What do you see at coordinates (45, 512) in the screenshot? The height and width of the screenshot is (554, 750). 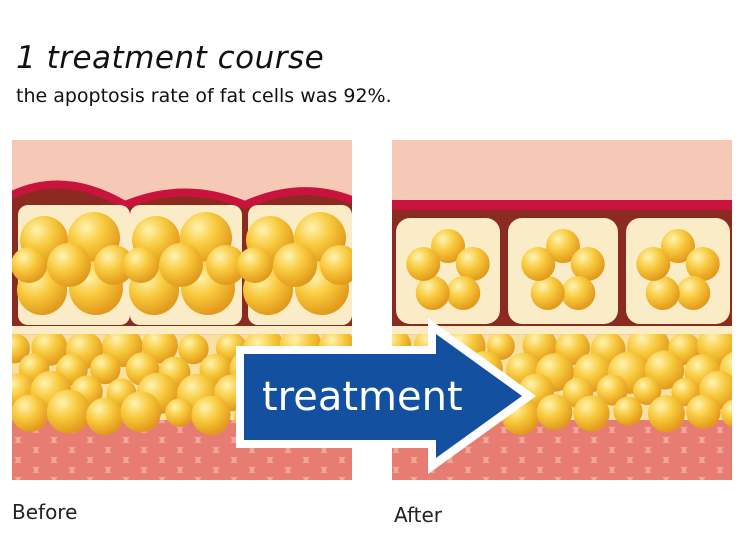 I see `before-label: Before` at bounding box center [45, 512].